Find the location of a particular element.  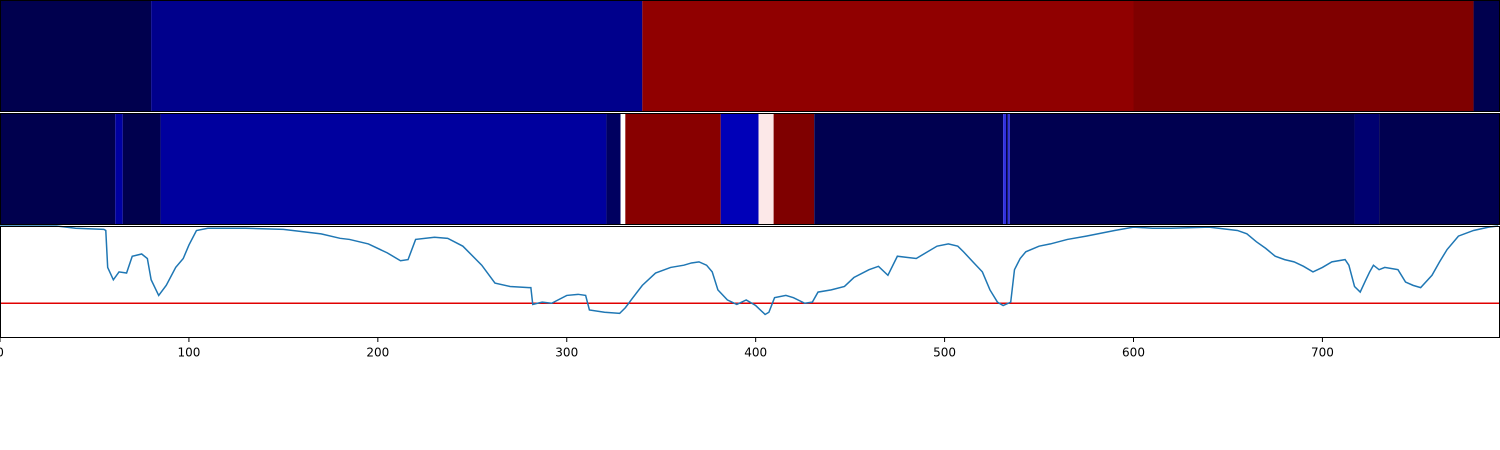

x-tick-label: 500 is located at coordinates (944, 353).